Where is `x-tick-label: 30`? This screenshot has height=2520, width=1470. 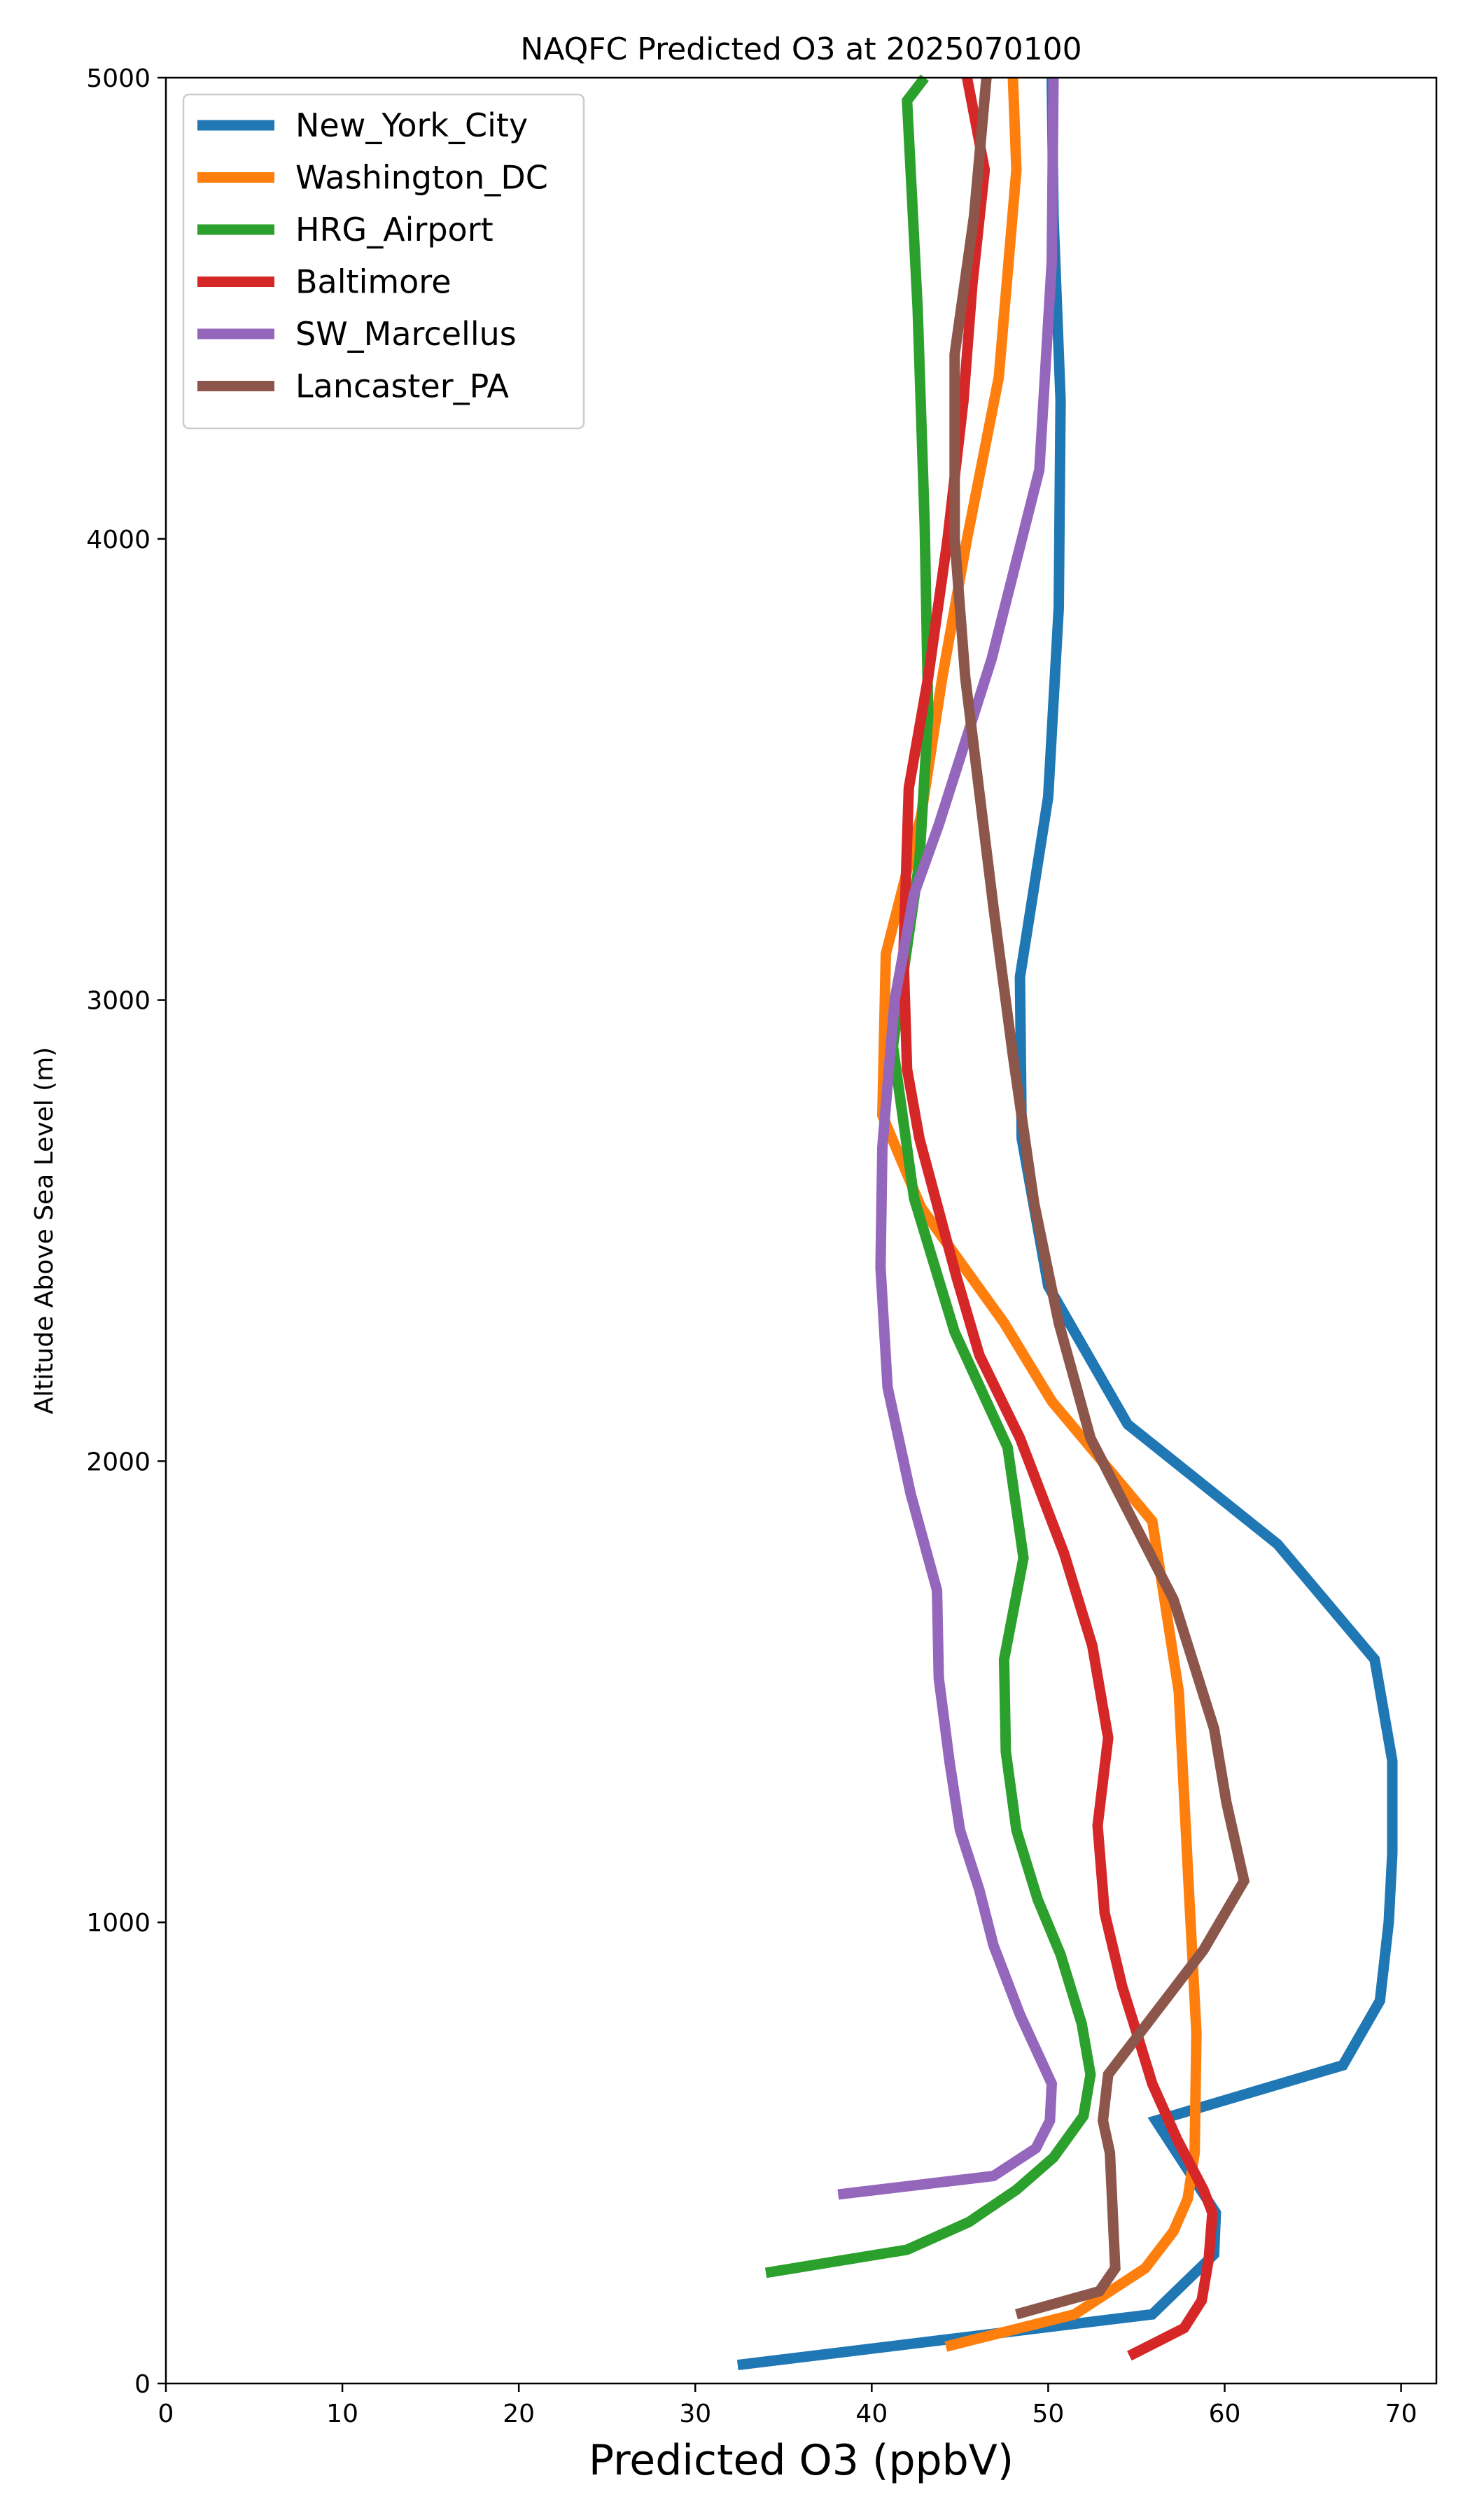 x-tick-label: 30 is located at coordinates (695, 2414).